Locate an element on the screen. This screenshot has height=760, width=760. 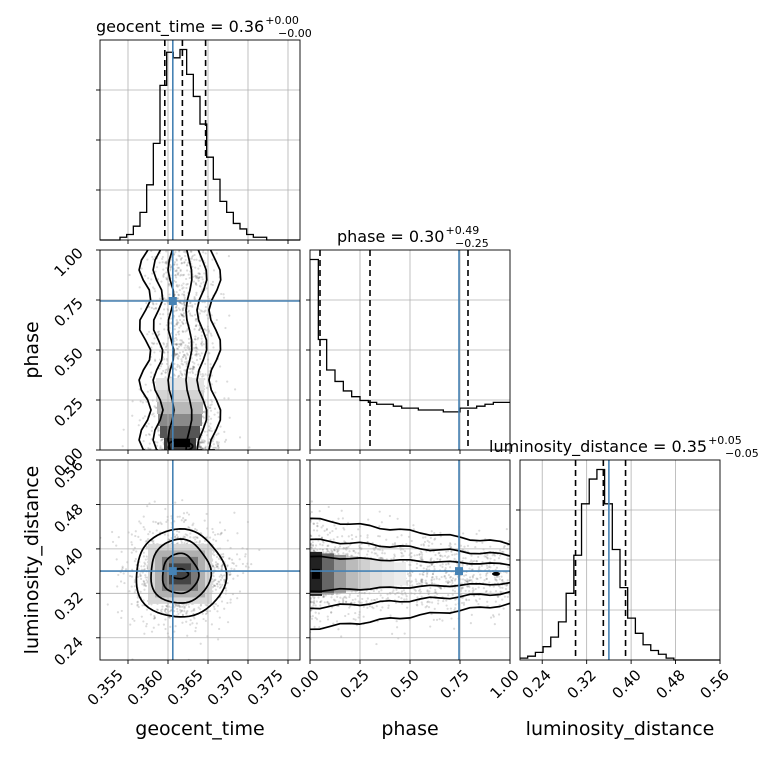
histogram-phase is located at coordinates (410, 335).